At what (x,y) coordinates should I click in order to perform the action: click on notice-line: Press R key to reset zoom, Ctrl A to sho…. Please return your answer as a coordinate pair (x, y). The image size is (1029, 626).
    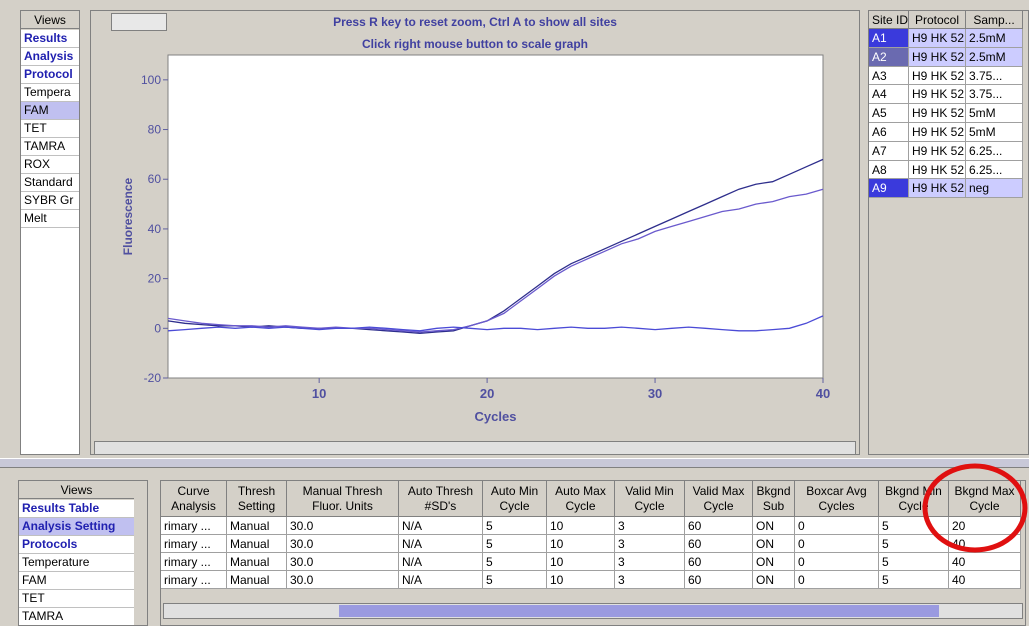
    Looking at the image, I should click on (475, 22).